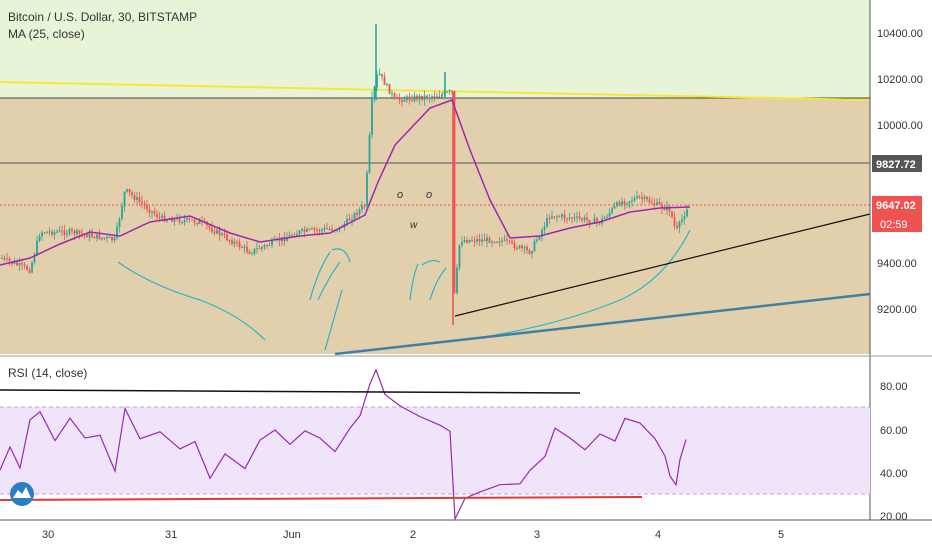 This screenshot has height=550, width=932. What do you see at coordinates (48, 535) in the screenshot?
I see `time-label-30: 30` at bounding box center [48, 535].